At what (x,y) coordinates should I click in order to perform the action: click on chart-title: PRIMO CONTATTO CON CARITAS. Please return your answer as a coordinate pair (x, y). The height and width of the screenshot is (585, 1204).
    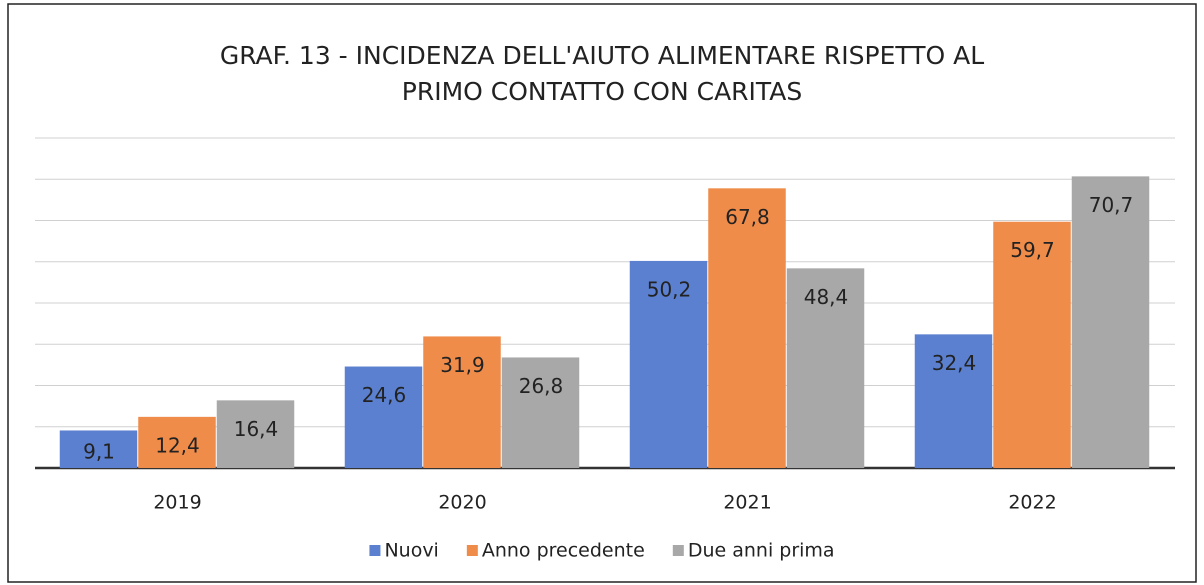
    Looking at the image, I should click on (602, 91).